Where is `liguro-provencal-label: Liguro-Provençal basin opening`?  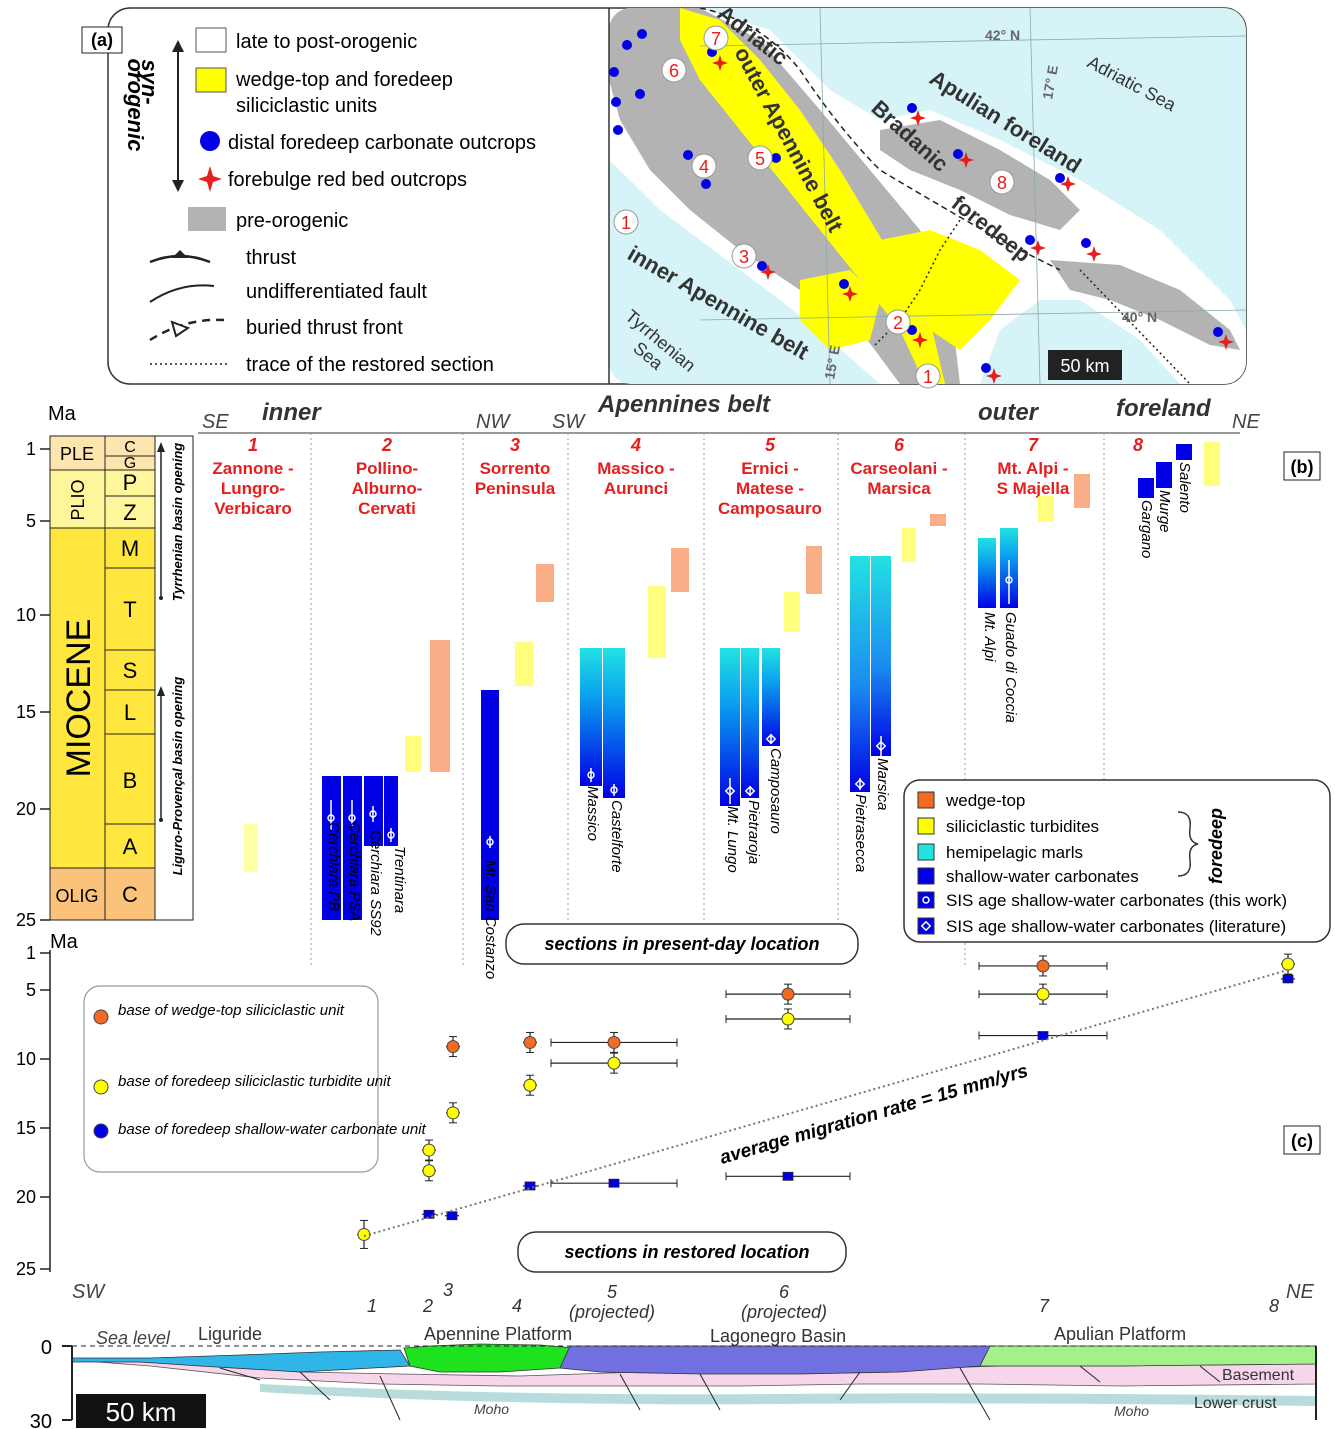 liguro-provencal-label: Liguro-Provençal basin opening is located at coordinates (177, 776).